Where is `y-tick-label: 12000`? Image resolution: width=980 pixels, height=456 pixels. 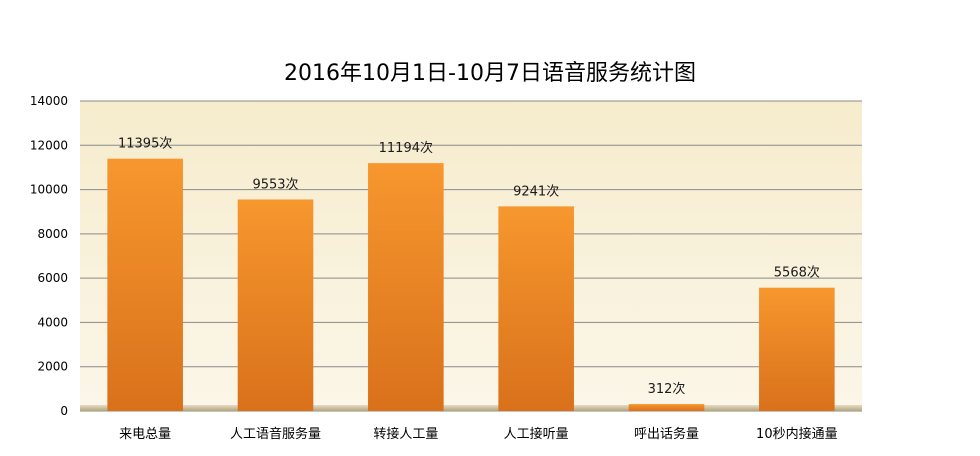
y-tick-label: 12000 is located at coordinates (49, 145).